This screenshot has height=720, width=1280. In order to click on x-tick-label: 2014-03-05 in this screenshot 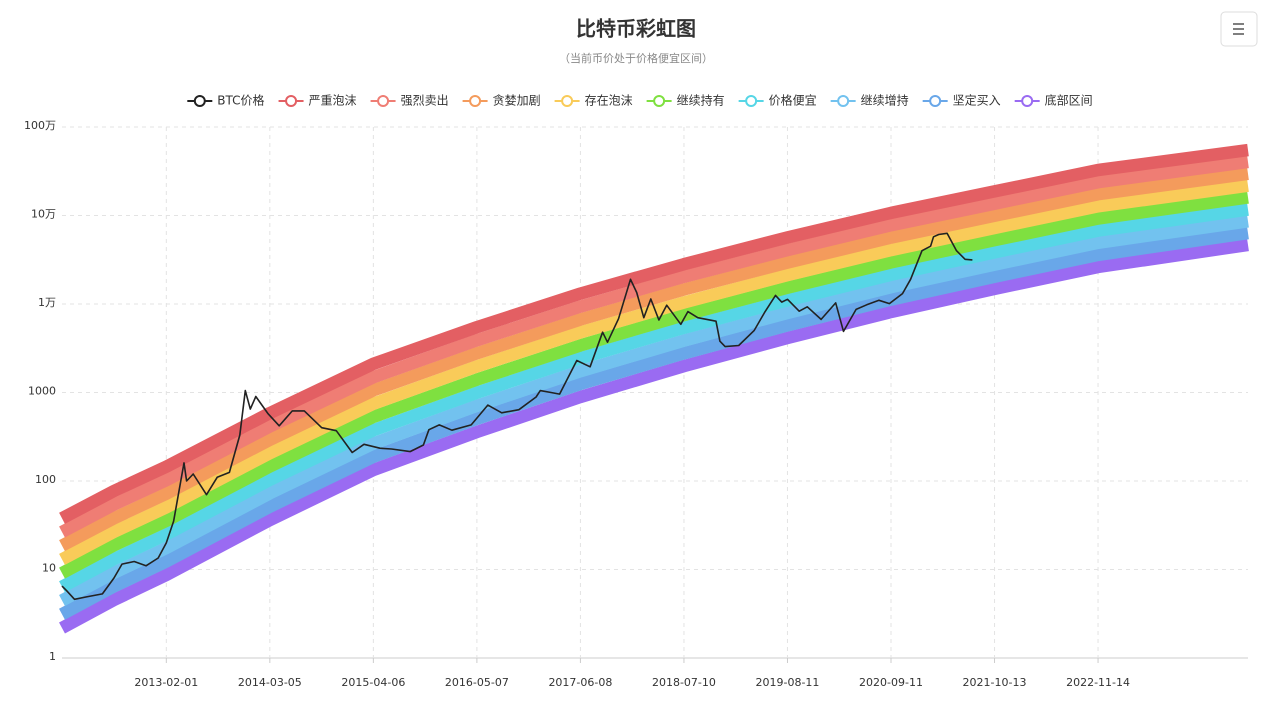, I will do `click(270, 682)`.